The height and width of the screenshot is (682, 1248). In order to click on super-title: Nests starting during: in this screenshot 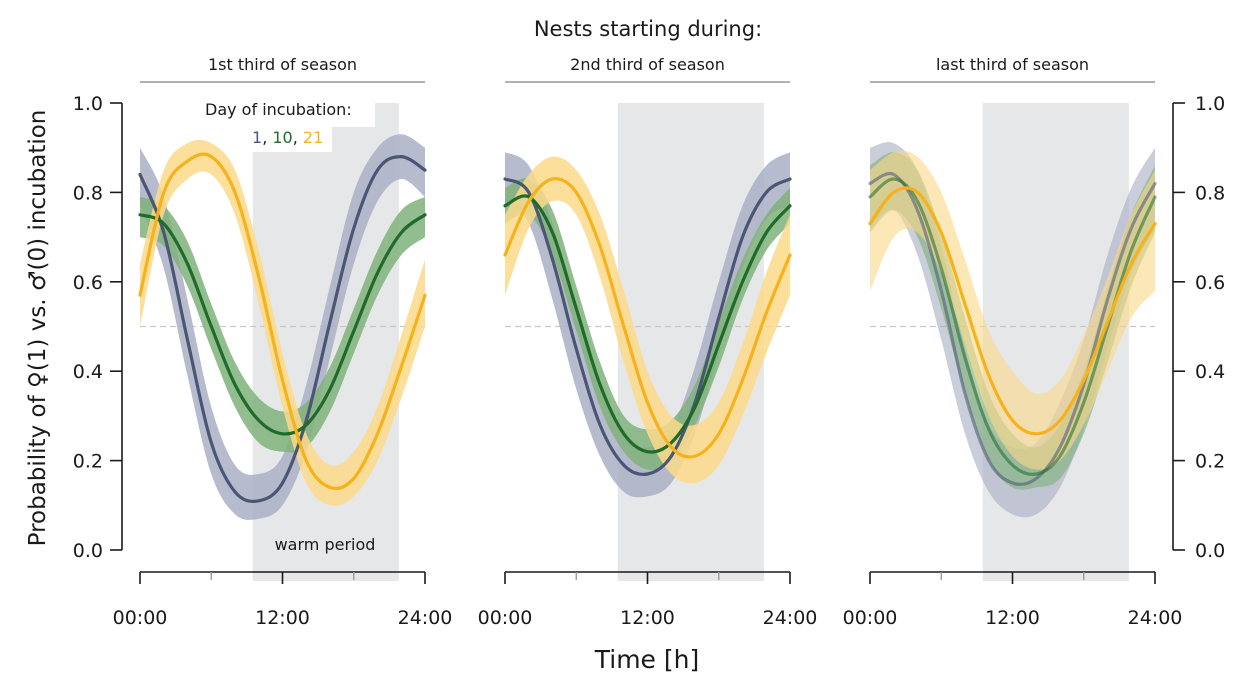, I will do `click(648, 29)`.